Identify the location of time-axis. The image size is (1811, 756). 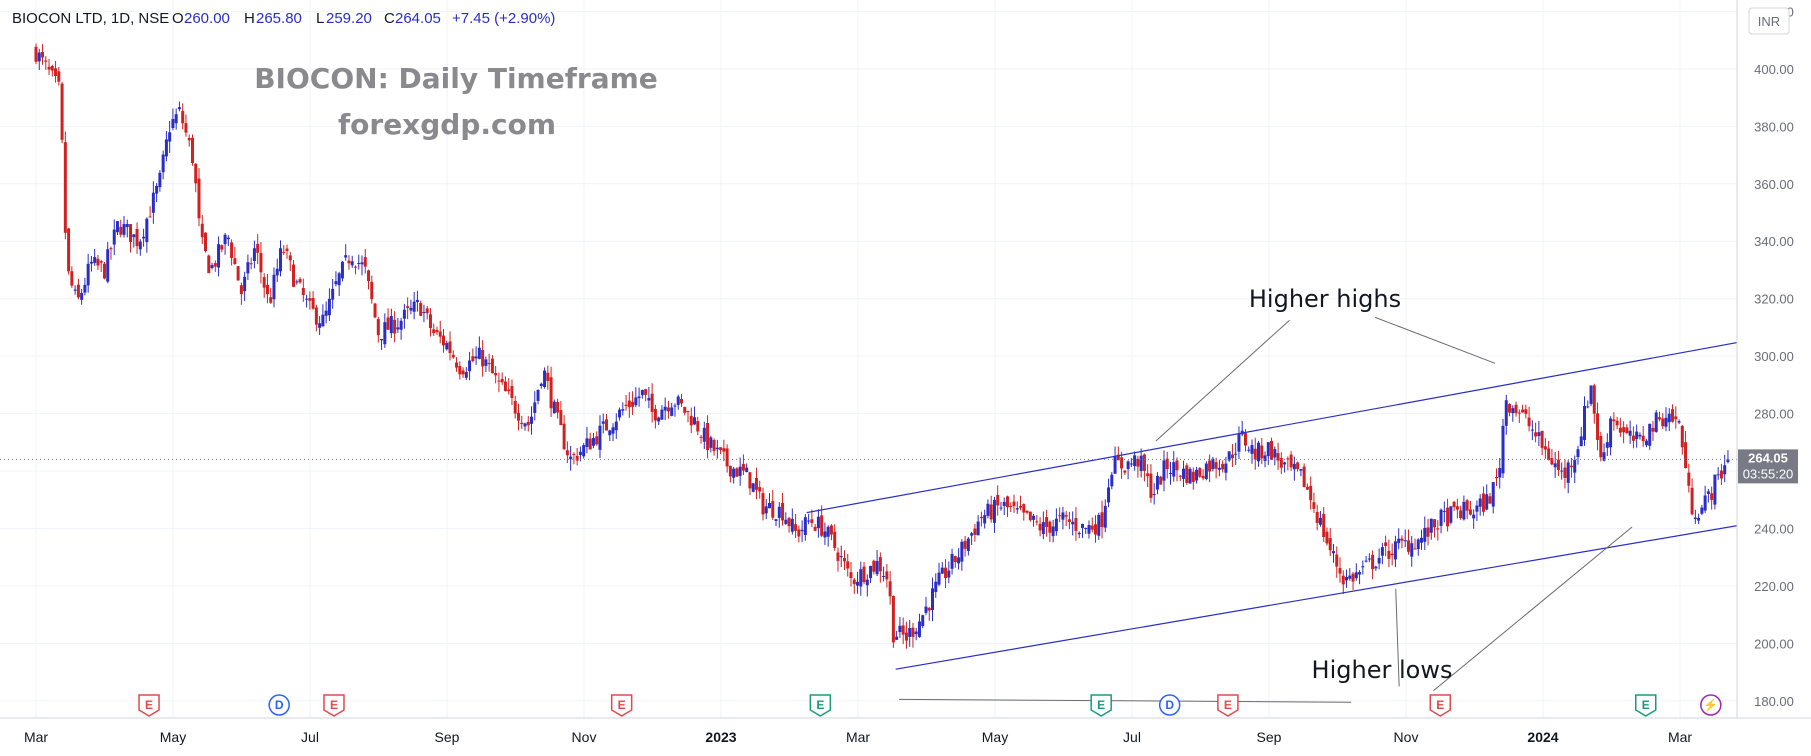
(868, 737).